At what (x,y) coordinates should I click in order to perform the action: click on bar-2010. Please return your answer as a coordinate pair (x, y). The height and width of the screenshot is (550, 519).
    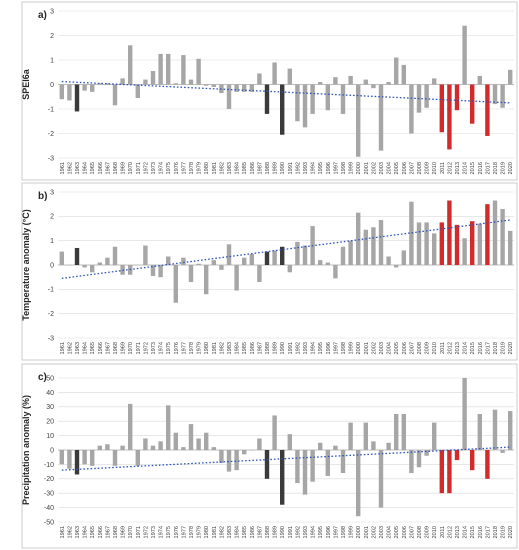
    Looking at the image, I should click on (434, 436).